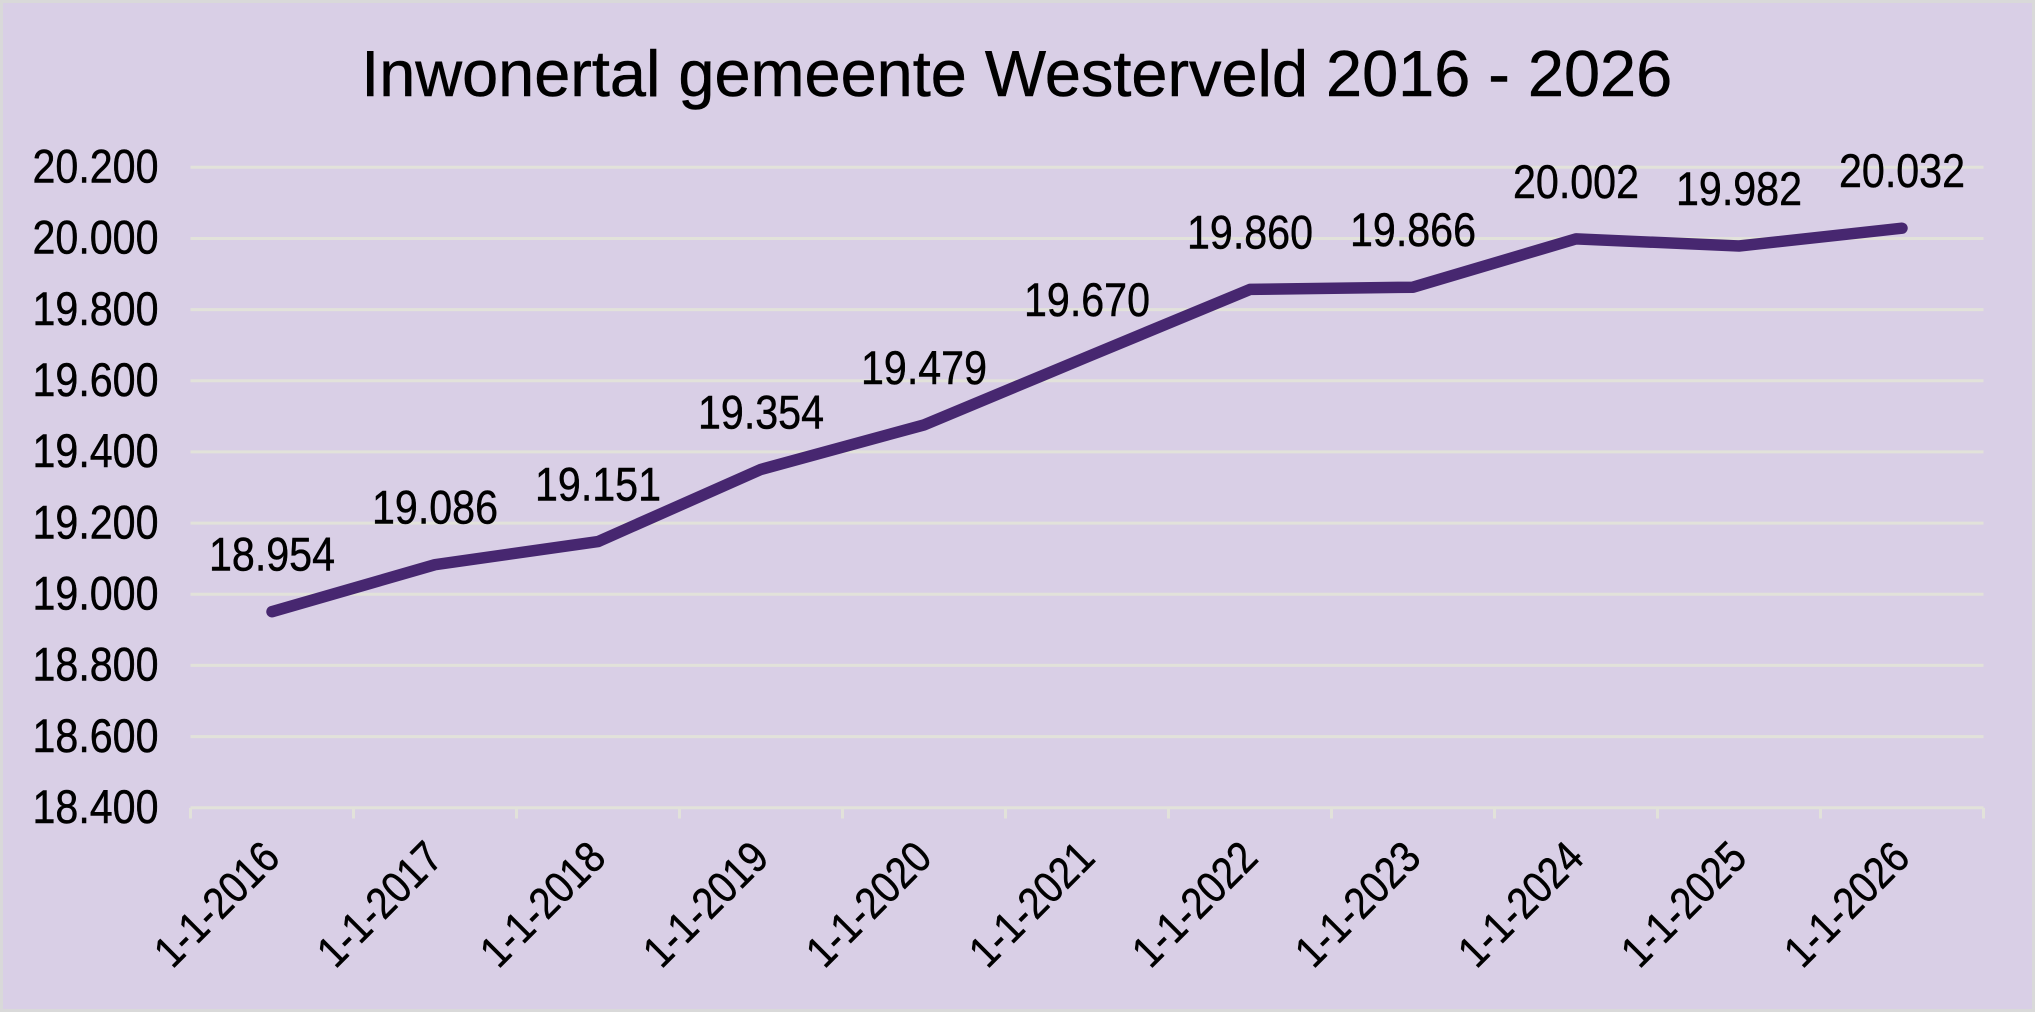 This screenshot has width=2035, height=1012. I want to click on svg-text: 18.800, so click(96, 665).